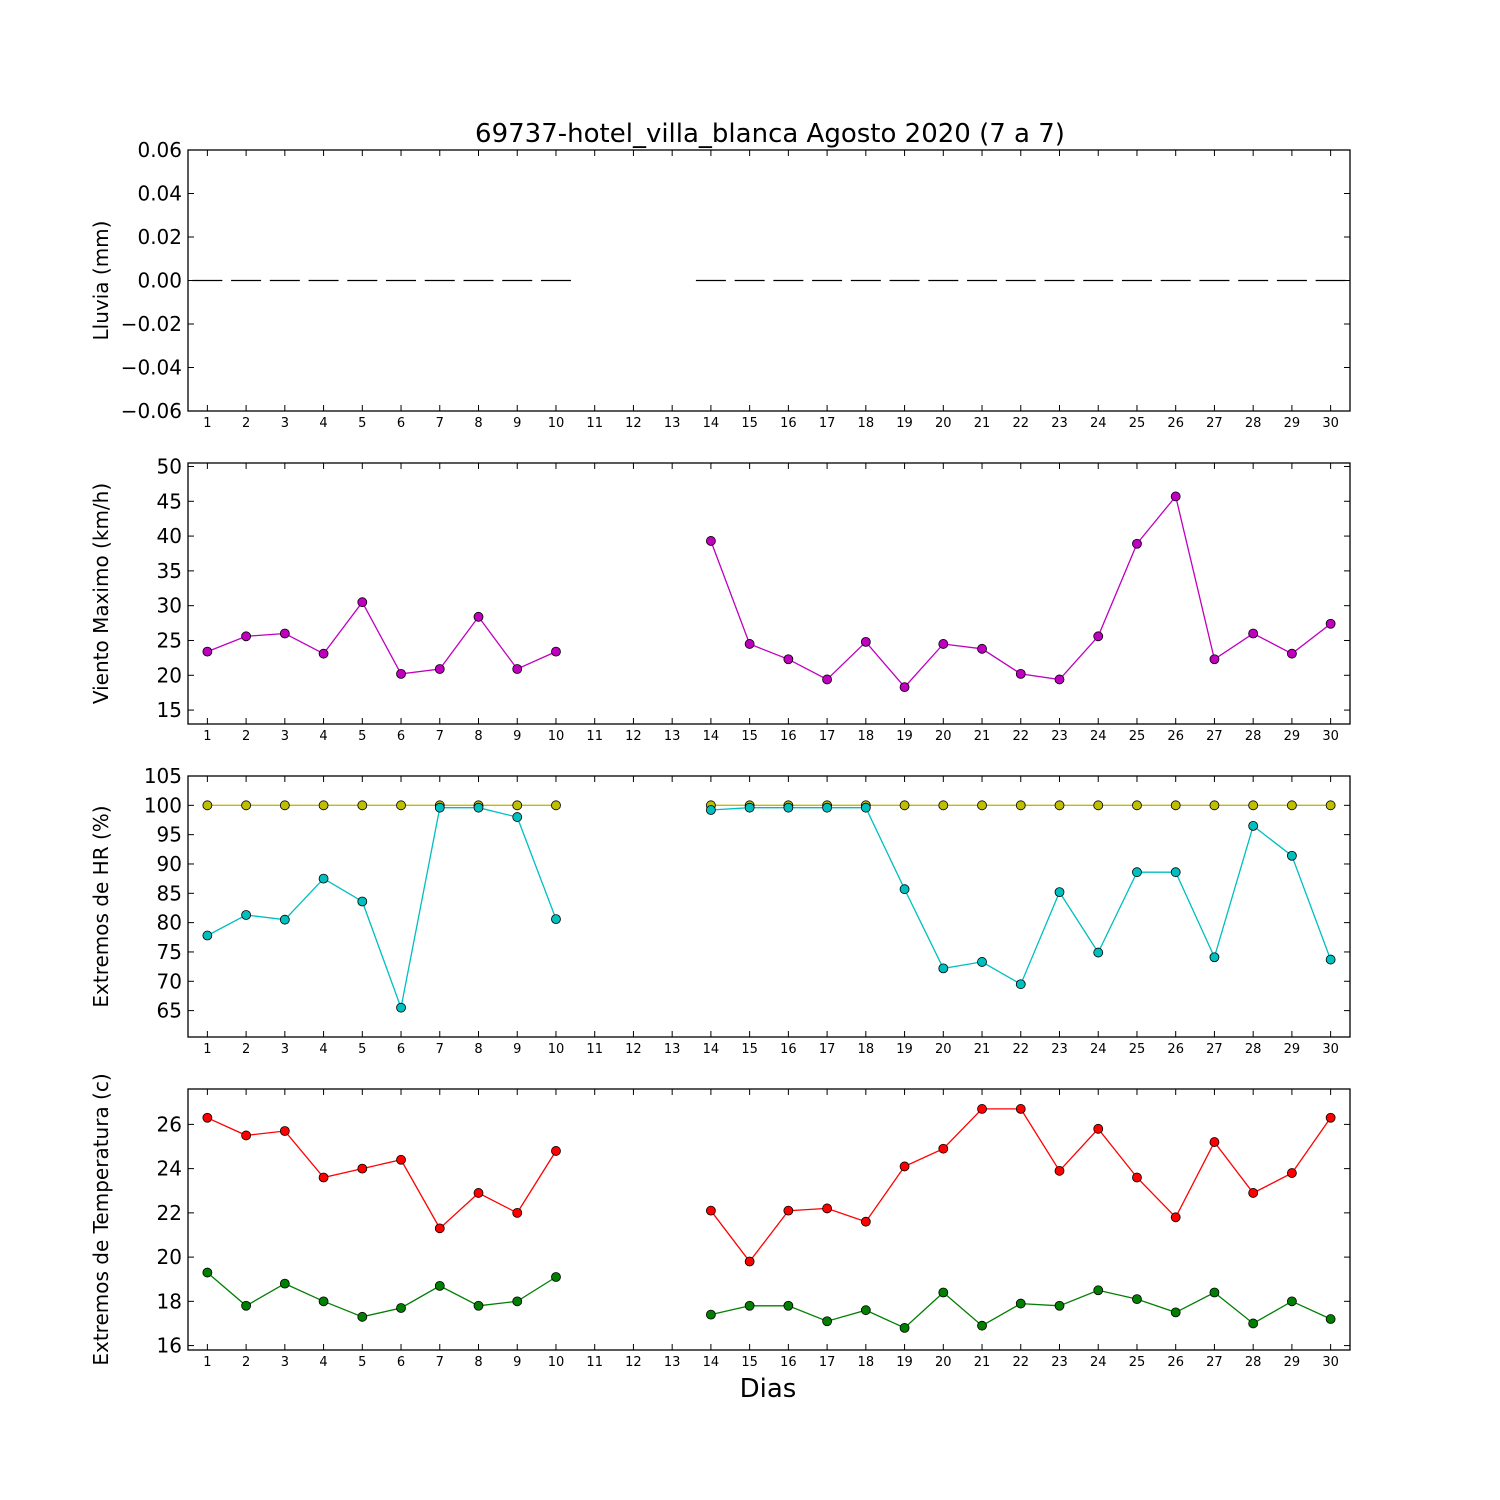  What do you see at coordinates (556, 1362) in the screenshot?
I see `x-tick-label: 10` at bounding box center [556, 1362].